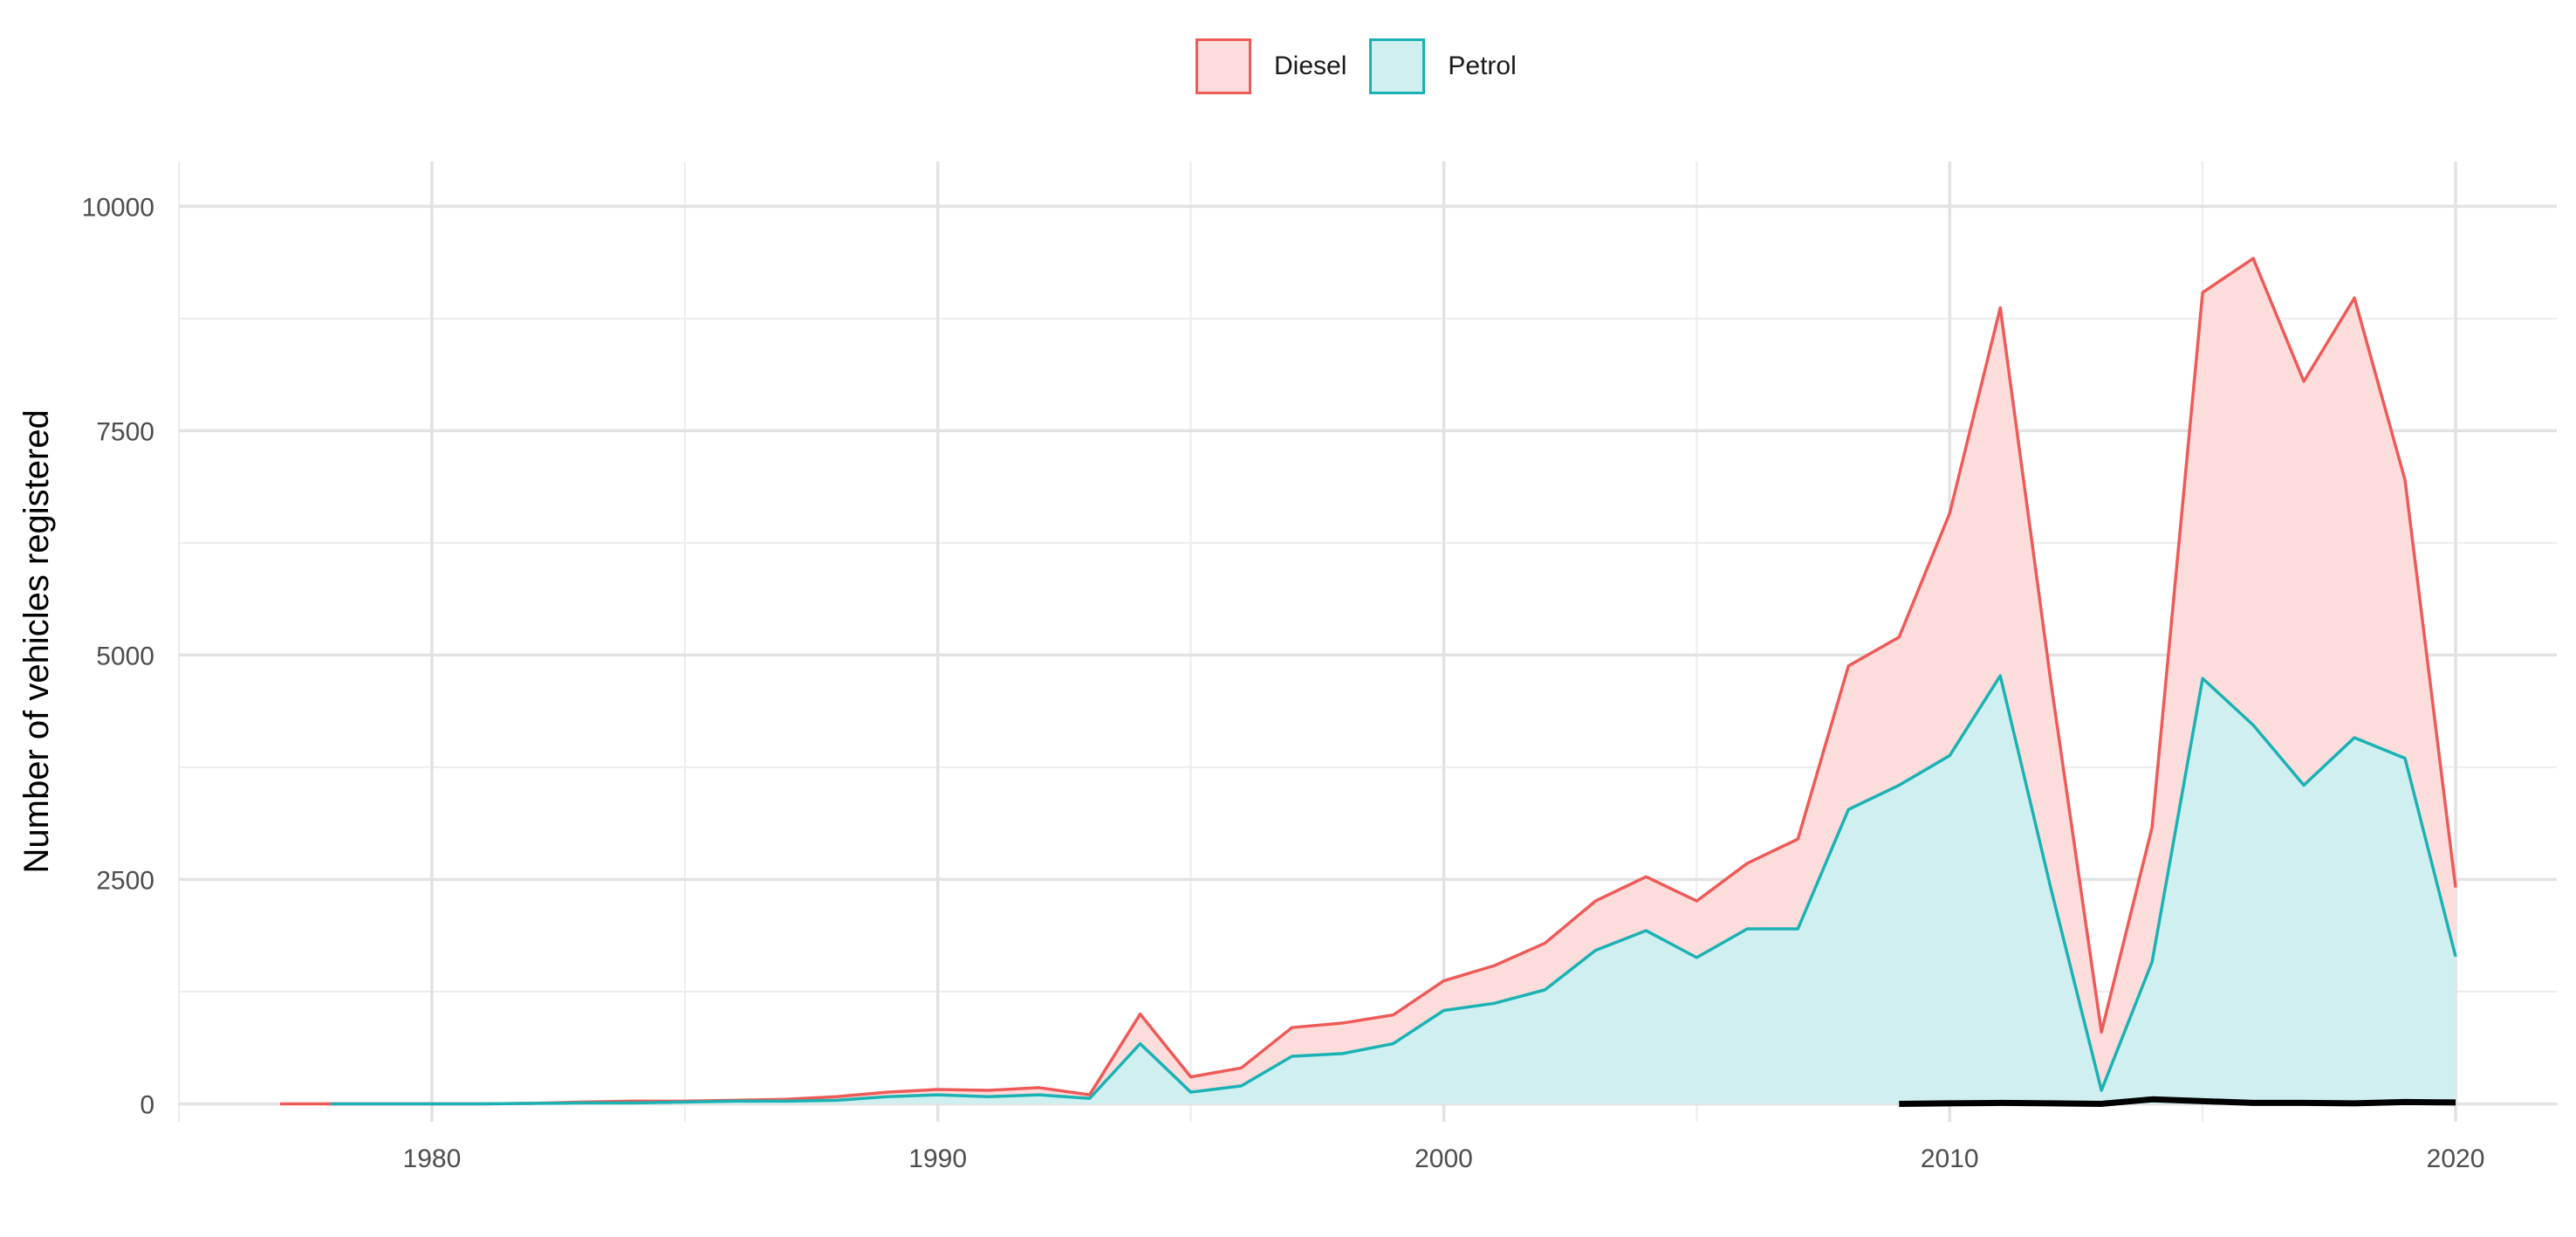 Image resolution: width=2576 pixels, height=1237 pixels. Describe the element at coordinates (1443, 66) in the screenshot. I see `legend-item-petrol: Petrol` at that location.